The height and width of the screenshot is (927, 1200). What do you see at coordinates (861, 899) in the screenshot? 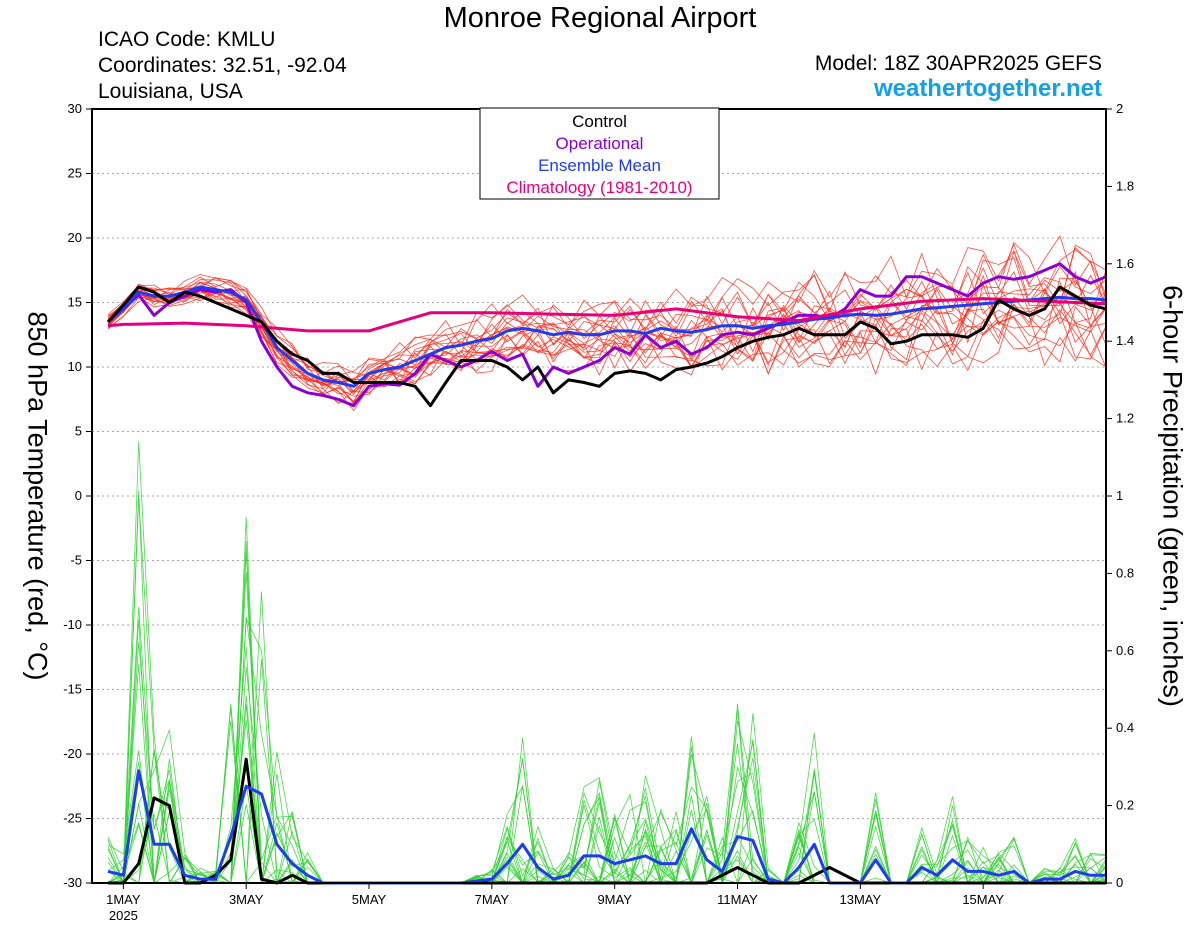
I see `x-tick-label: 13MAY` at bounding box center [861, 899].